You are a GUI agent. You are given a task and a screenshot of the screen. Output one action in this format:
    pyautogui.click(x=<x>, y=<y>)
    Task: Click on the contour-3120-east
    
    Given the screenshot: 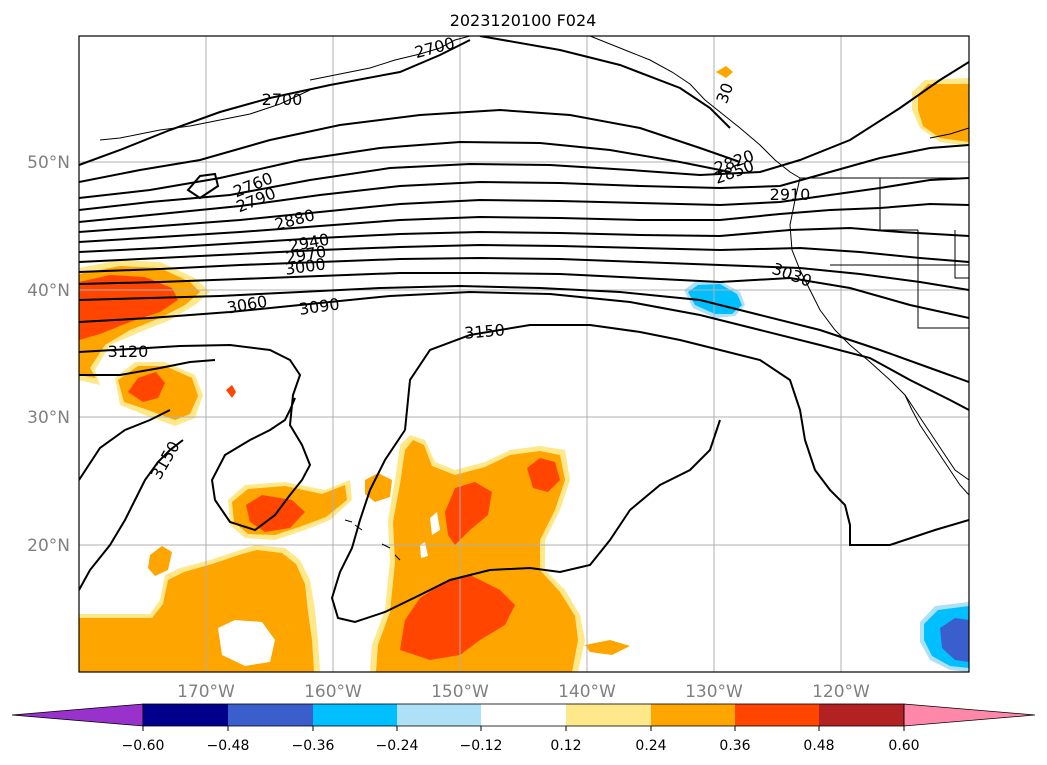 What is the action you would take?
    pyautogui.click(x=147, y=367)
    